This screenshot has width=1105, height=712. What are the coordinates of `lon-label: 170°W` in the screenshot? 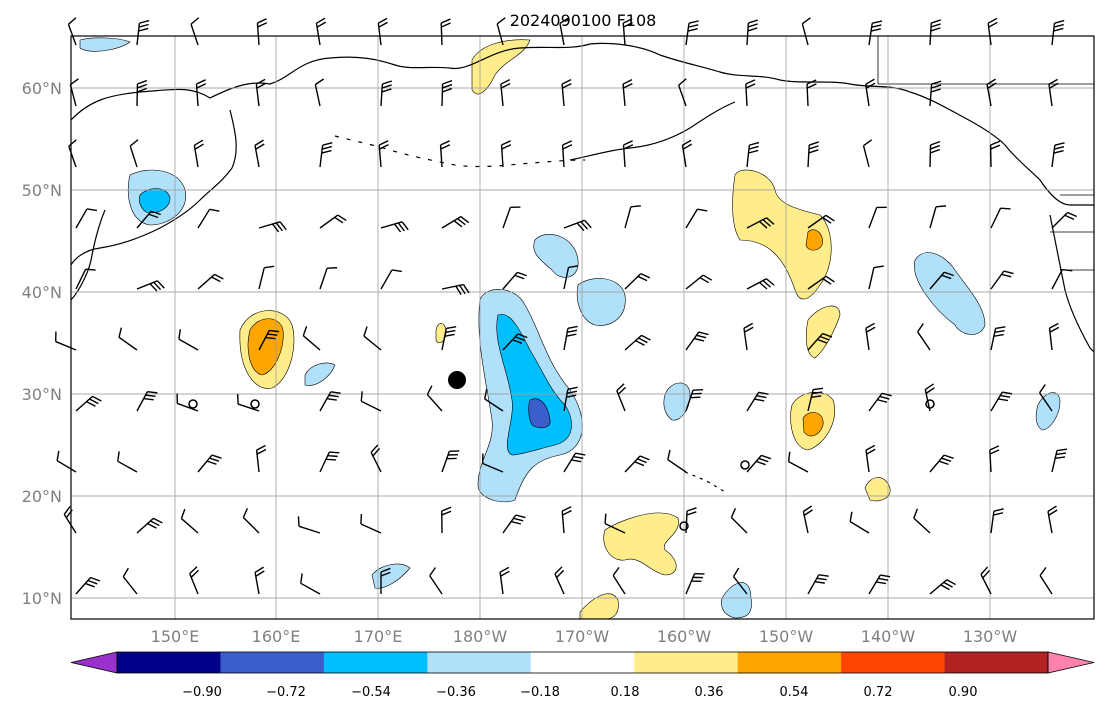 It's located at (582, 636).